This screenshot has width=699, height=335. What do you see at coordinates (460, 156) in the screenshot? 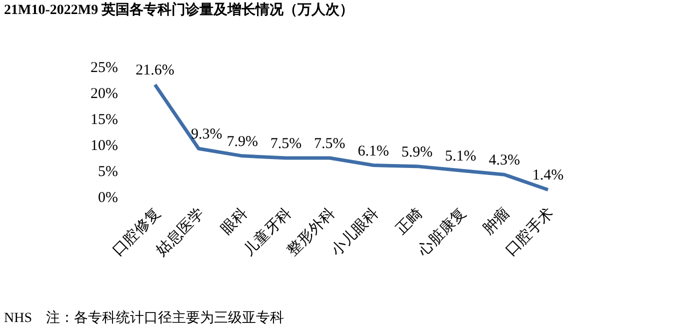
I see `data-label: 5.1%` at bounding box center [460, 156].